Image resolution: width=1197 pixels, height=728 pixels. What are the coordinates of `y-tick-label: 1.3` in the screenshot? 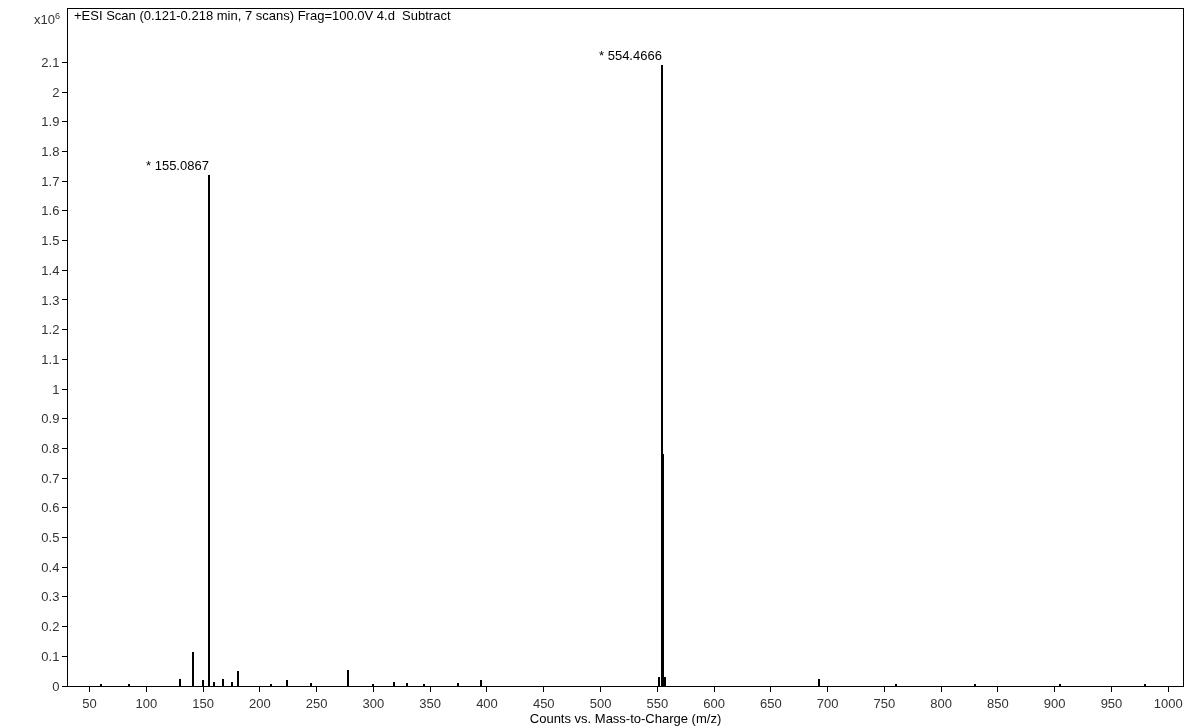 It's located at (50, 300).